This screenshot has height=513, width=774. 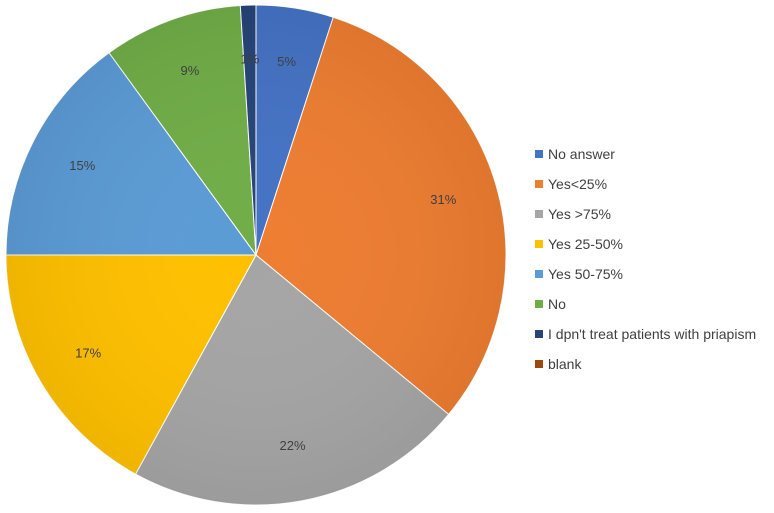 I want to click on data-label-i-dpn-t-treat-patients-with-priapism: 1%, so click(x=249, y=59).